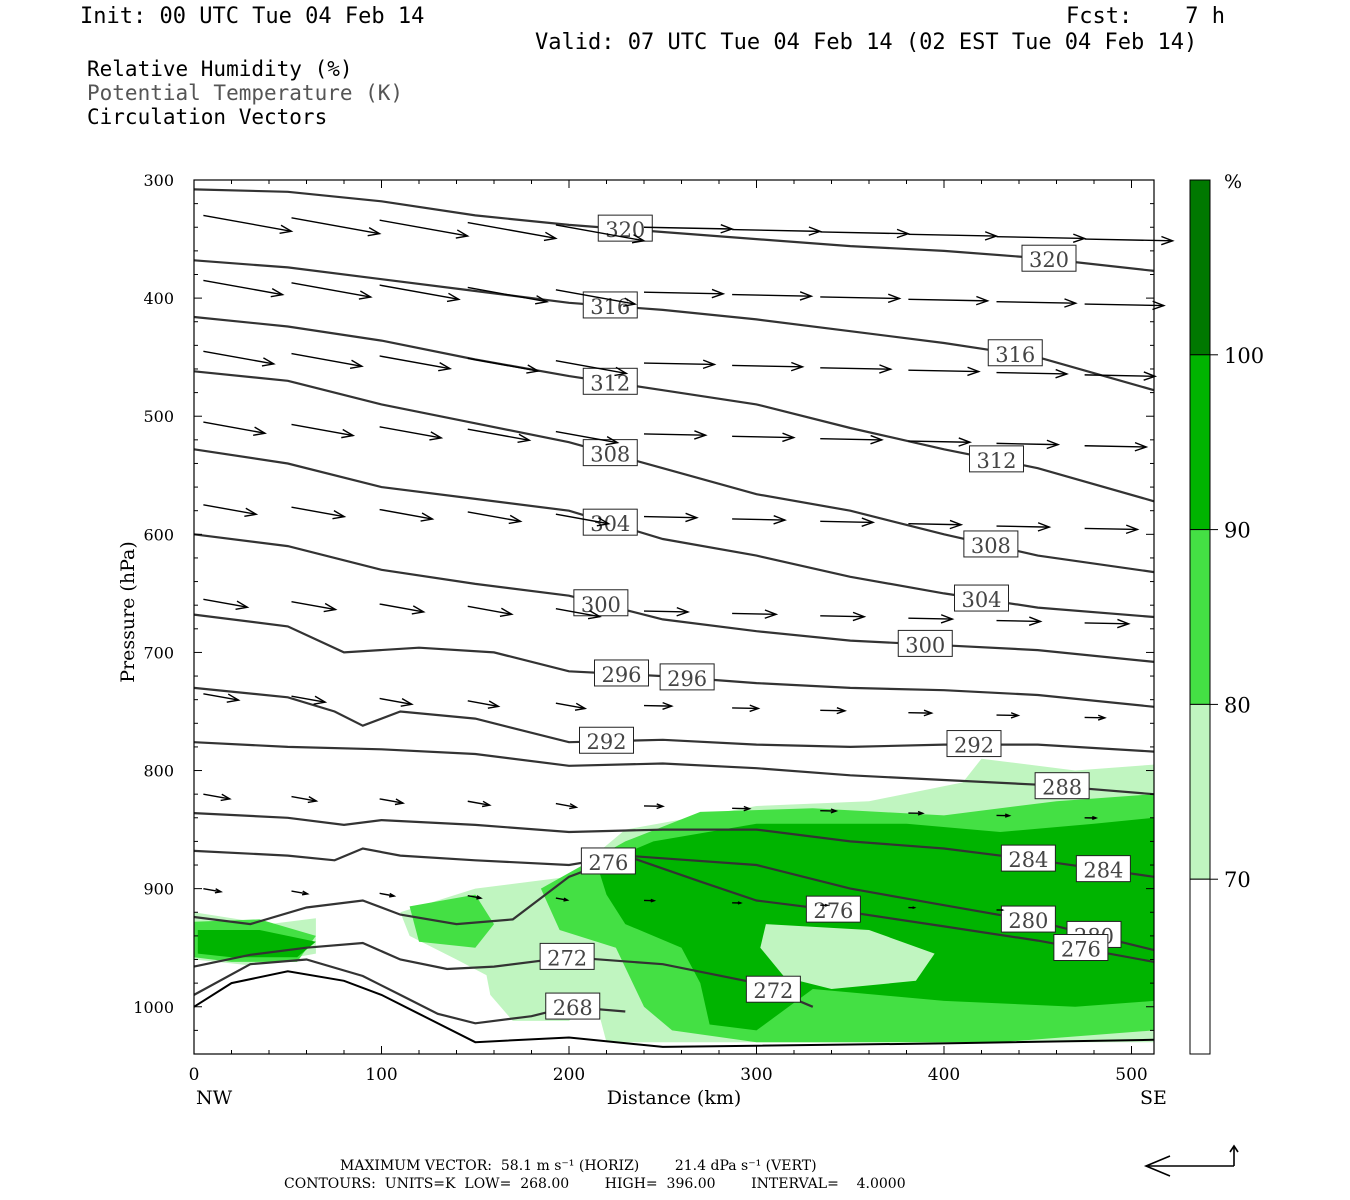  Describe the element at coordinates (569, 1075) in the screenshot. I see `x-tick-label: 200` at that location.